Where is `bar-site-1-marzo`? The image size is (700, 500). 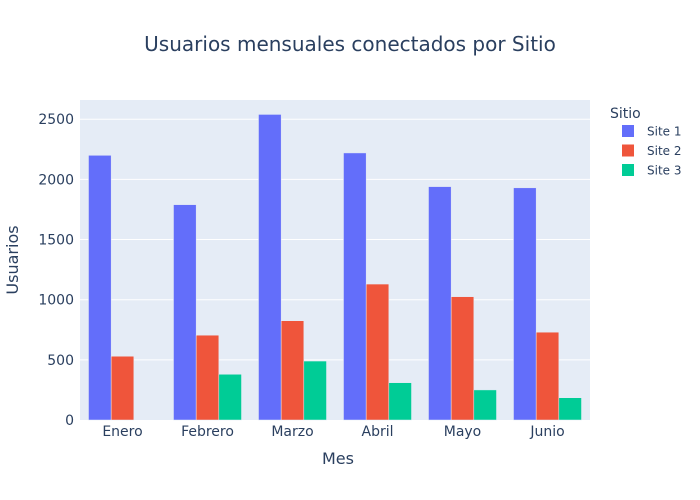 bar-site-1-marzo is located at coordinates (270, 267).